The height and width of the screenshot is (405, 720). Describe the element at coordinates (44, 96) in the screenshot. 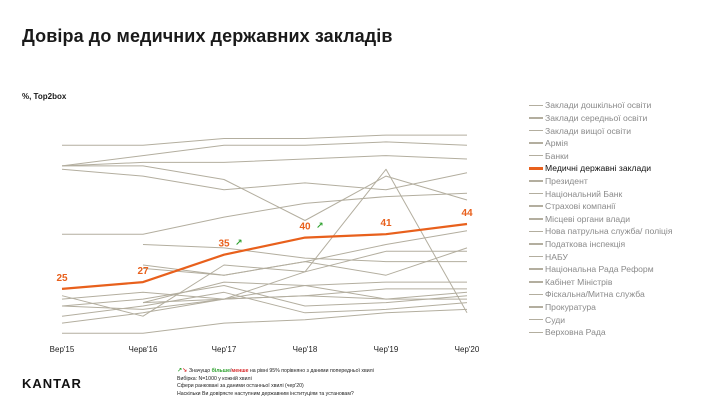

I see `y-axis-unit-label: %, Top2box` at that location.